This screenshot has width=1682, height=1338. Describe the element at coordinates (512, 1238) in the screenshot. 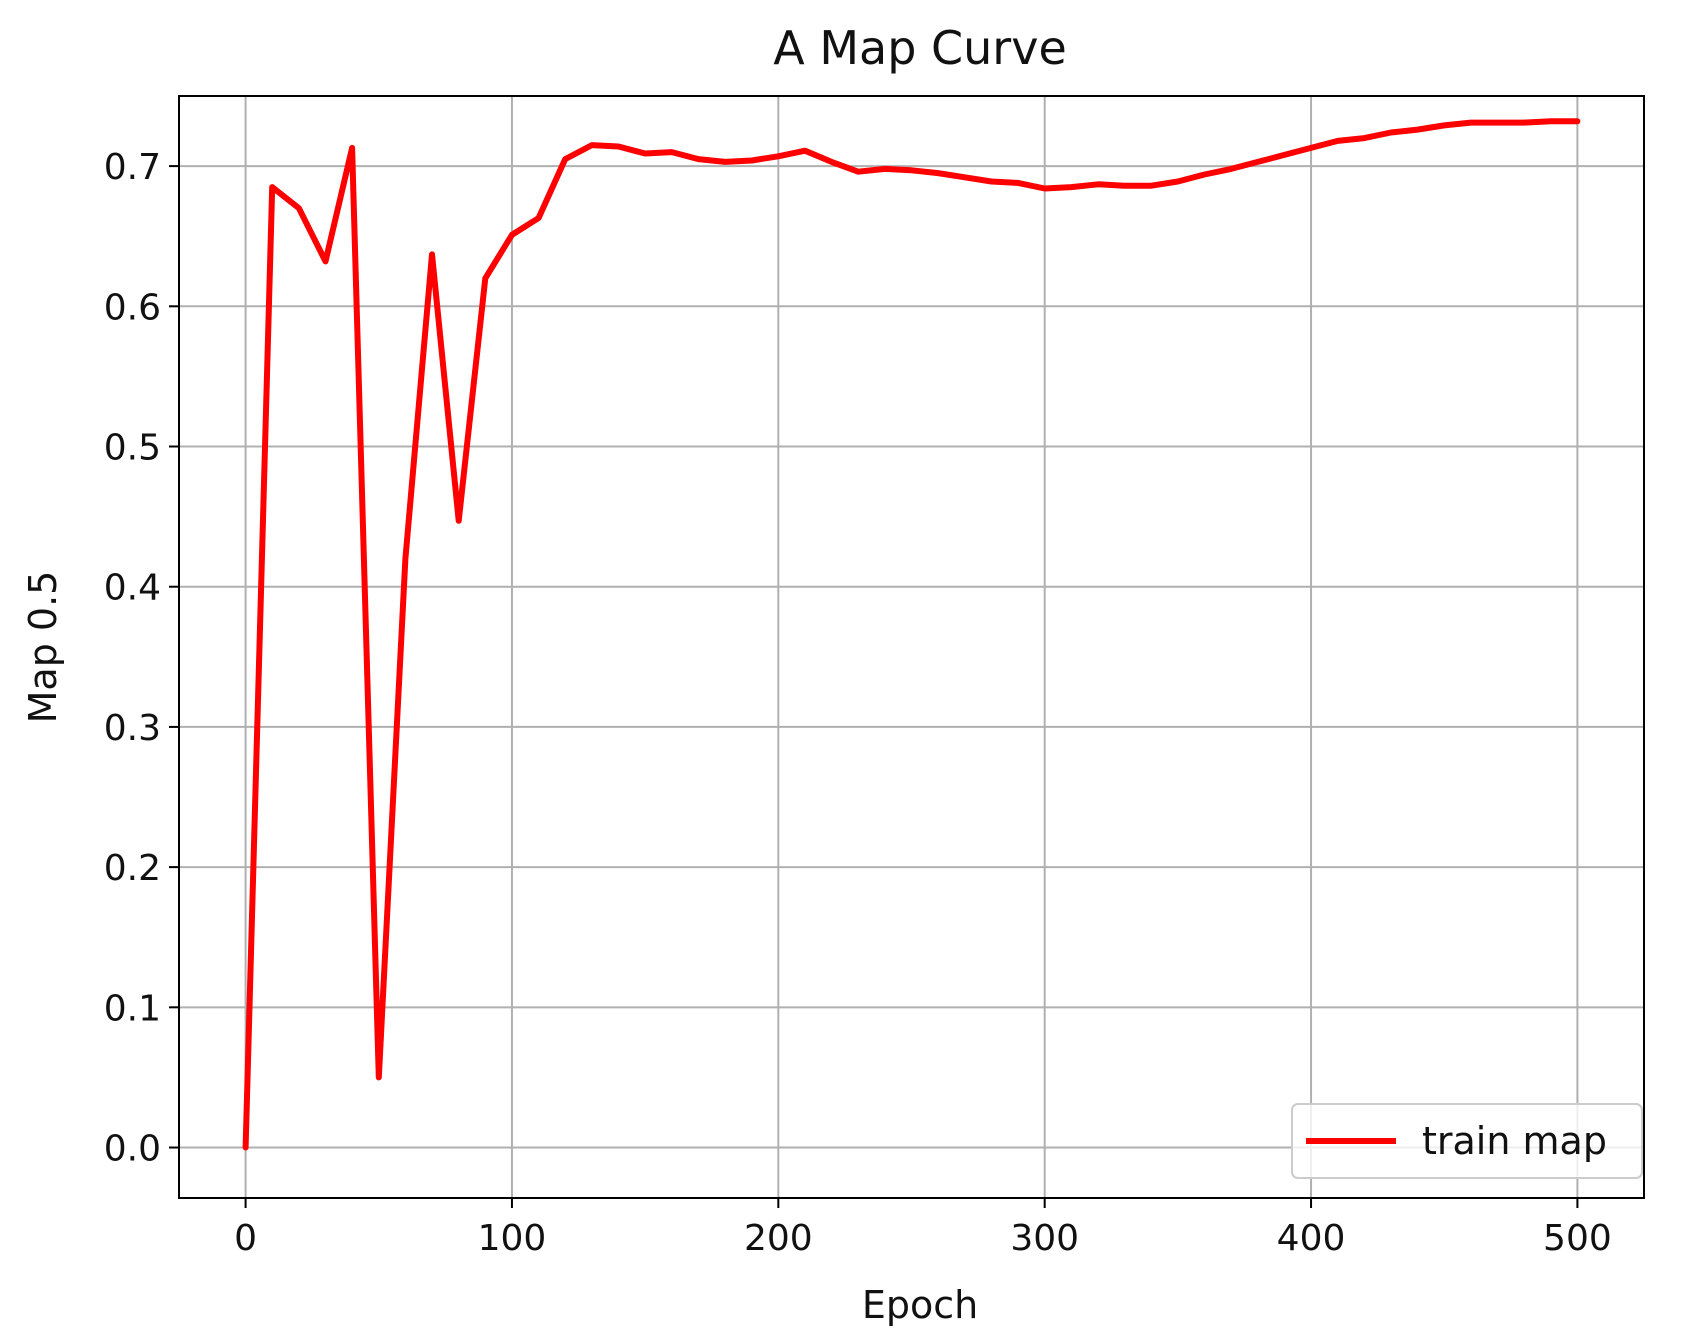

I see `x-tick-label: 100` at that location.